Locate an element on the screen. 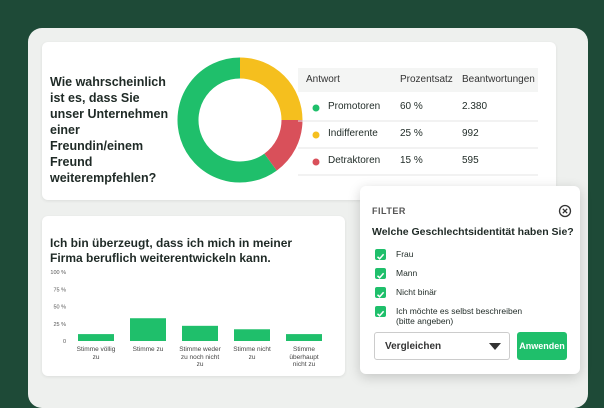 The height and width of the screenshot is (408, 604). x-tick-label: Stimme nicht zu is located at coordinates (252, 353).